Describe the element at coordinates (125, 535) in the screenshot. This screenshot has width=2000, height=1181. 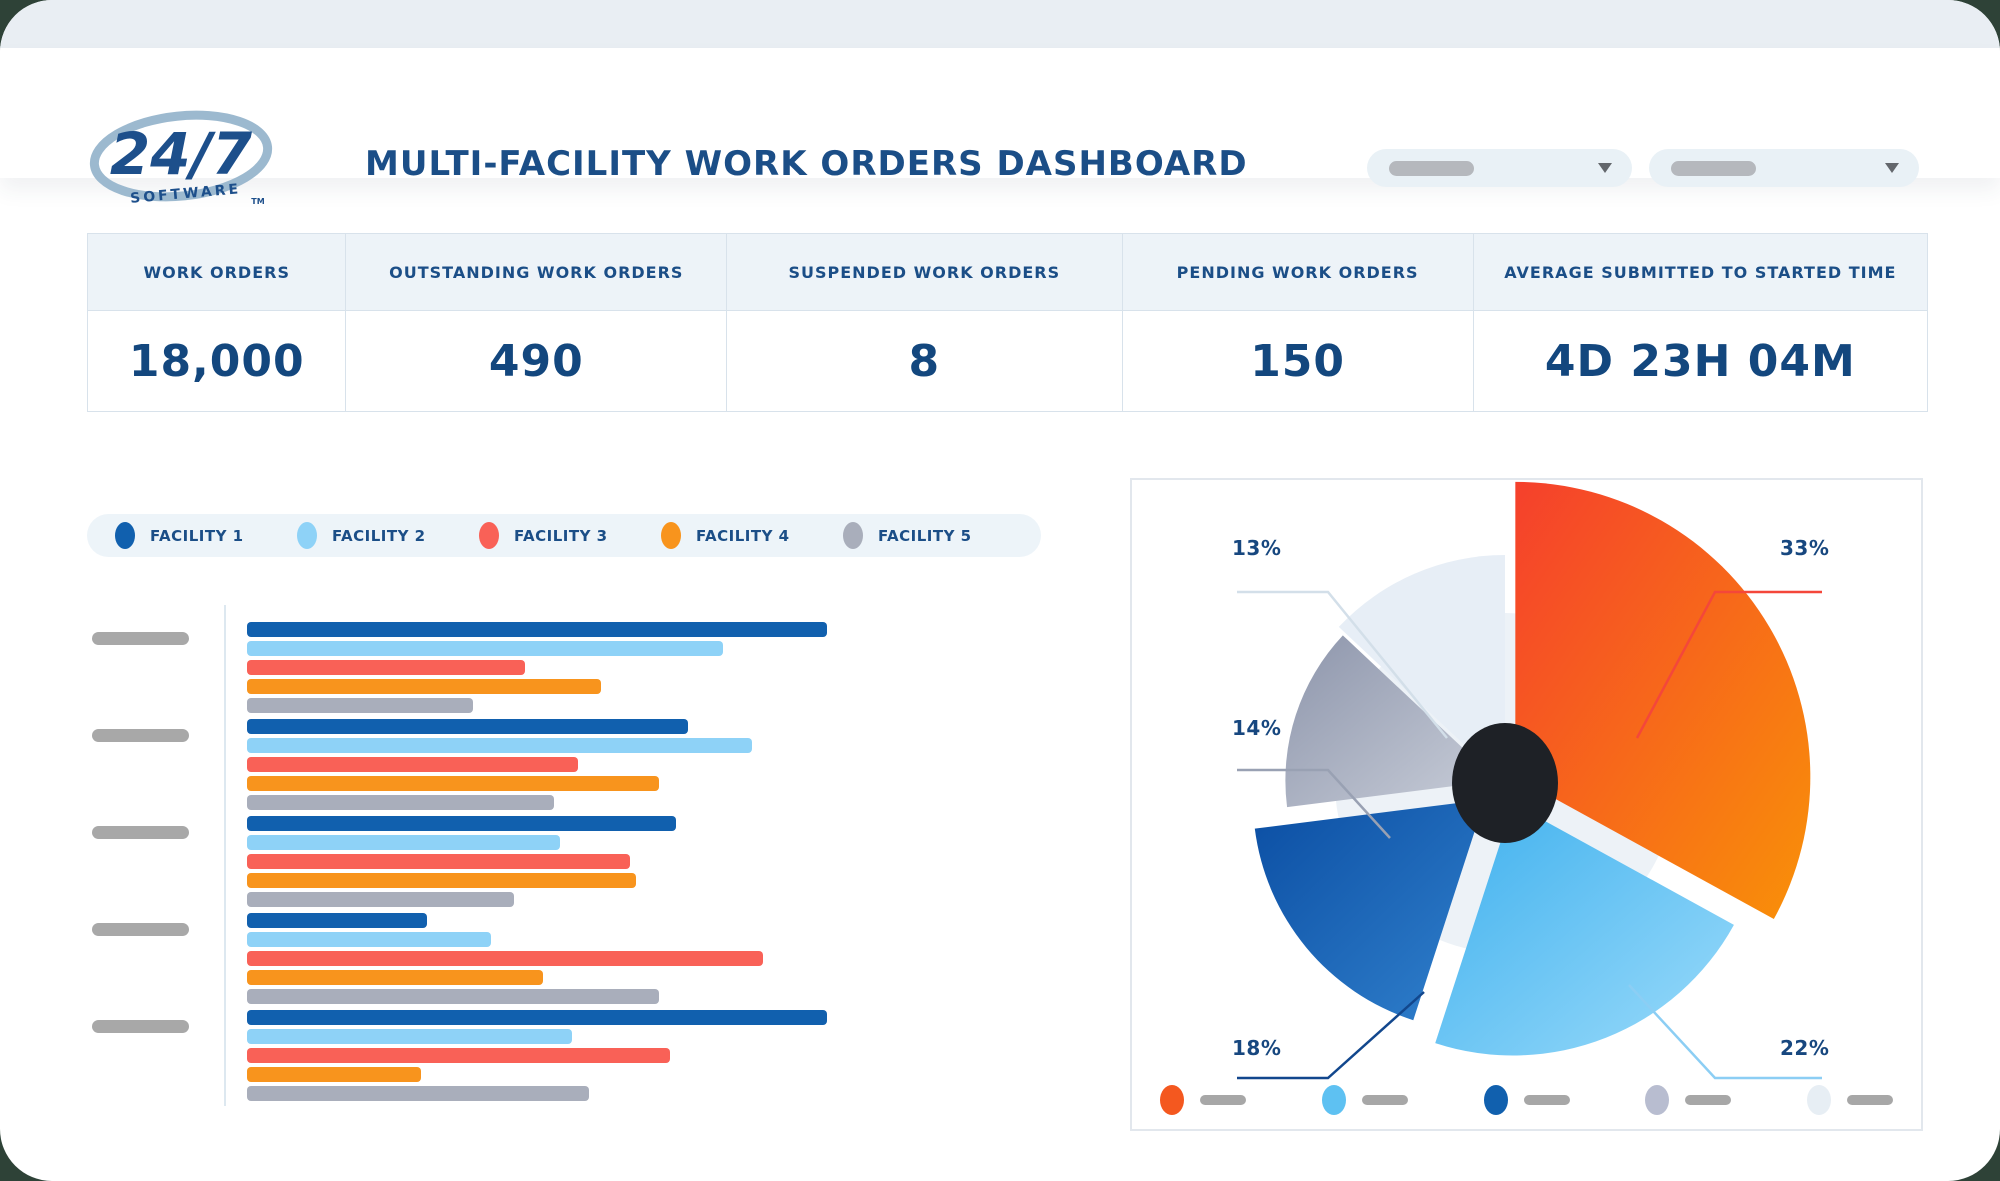
I see `facility-1-dot-icon` at that location.